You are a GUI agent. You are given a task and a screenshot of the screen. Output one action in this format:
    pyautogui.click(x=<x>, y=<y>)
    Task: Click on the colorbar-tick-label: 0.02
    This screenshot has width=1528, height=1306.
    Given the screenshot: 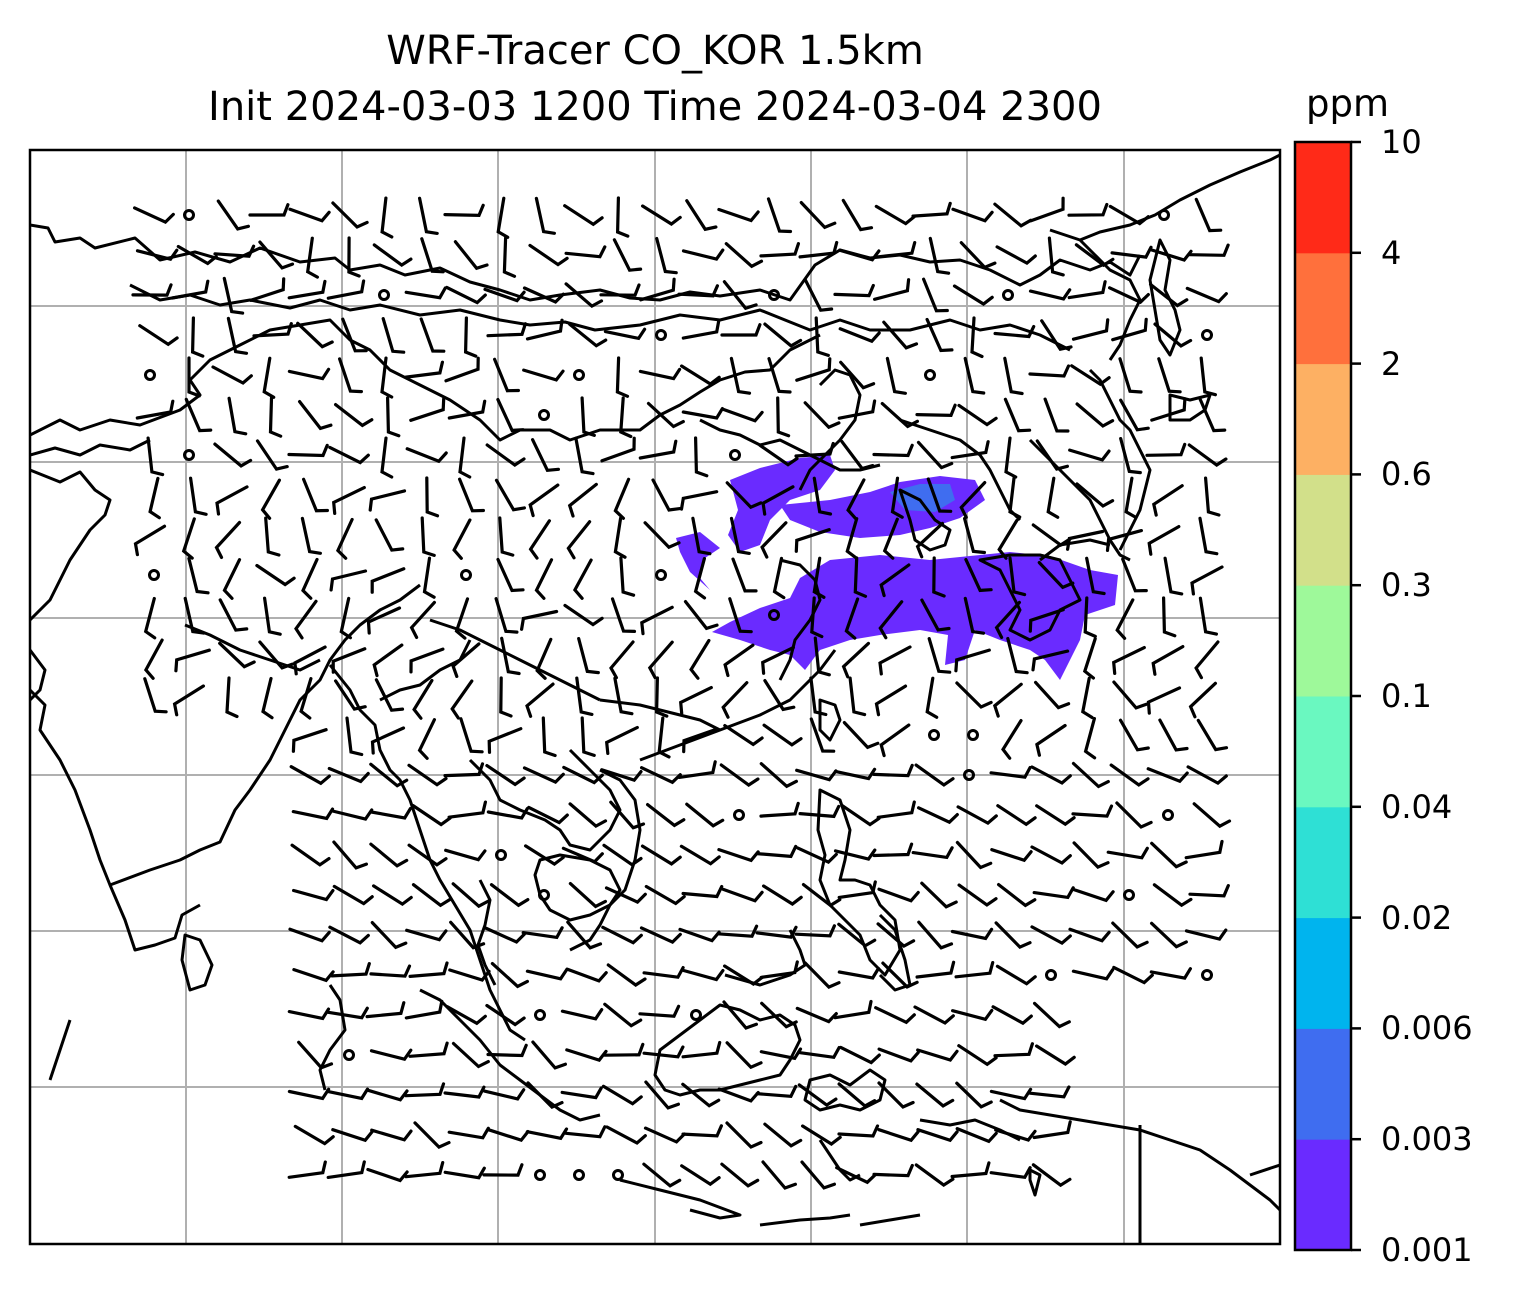 What is the action you would take?
    pyautogui.click(x=1417, y=917)
    